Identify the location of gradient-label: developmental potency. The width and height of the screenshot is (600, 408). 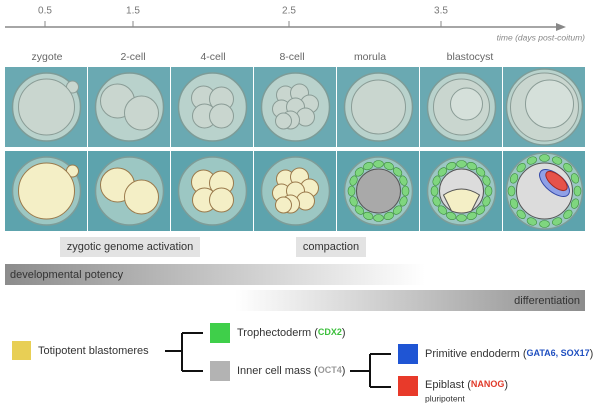
(67, 275).